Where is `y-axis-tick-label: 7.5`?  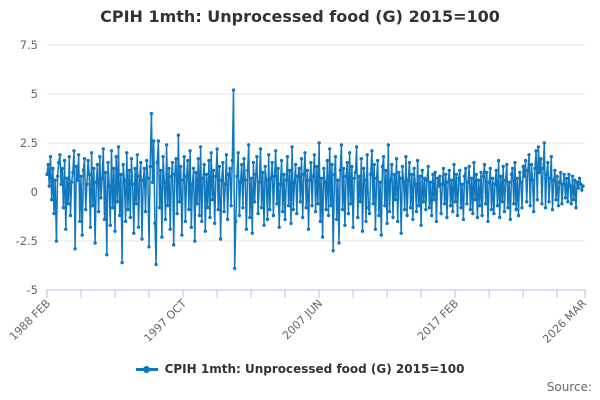
y-axis-tick-label: 7.5 is located at coordinates (29, 45).